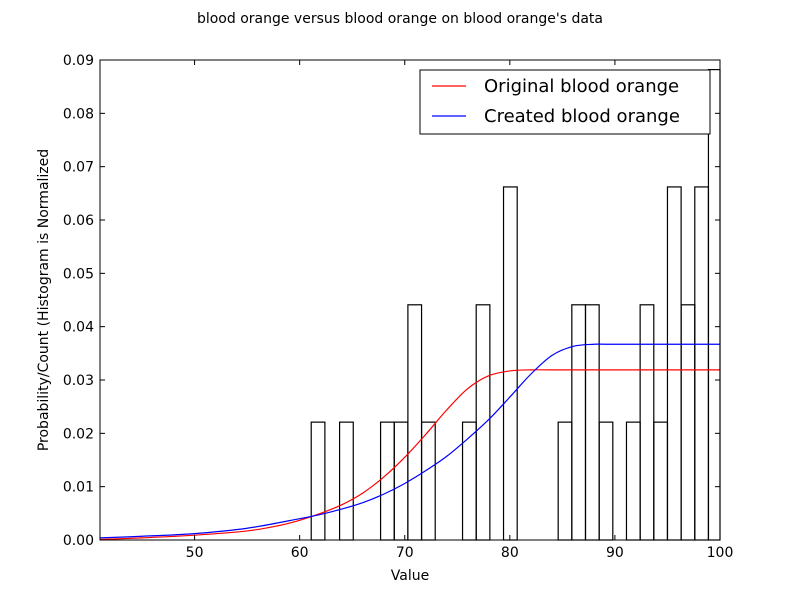 This screenshot has width=800, height=600. Describe the element at coordinates (720, 553) in the screenshot. I see `x-tick-label-5: 100` at that location.